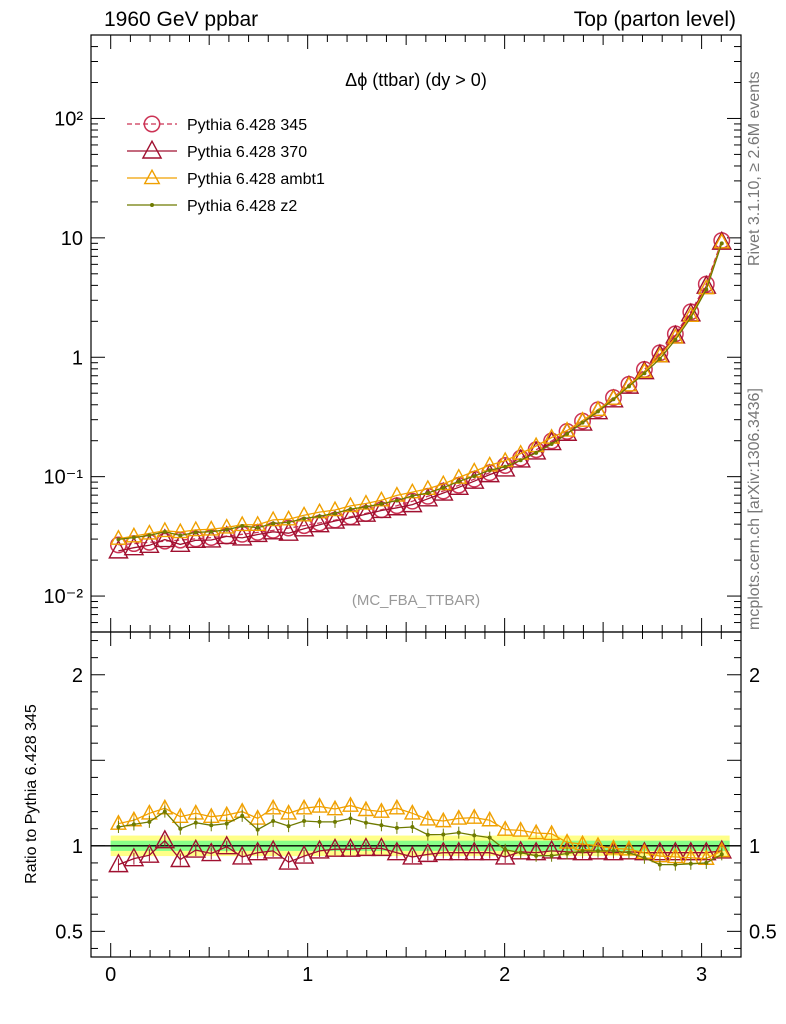 This screenshot has height=1024, width=786. What do you see at coordinates (654, 19) in the screenshot?
I see `header-right-label: Top (parton level)` at bounding box center [654, 19].